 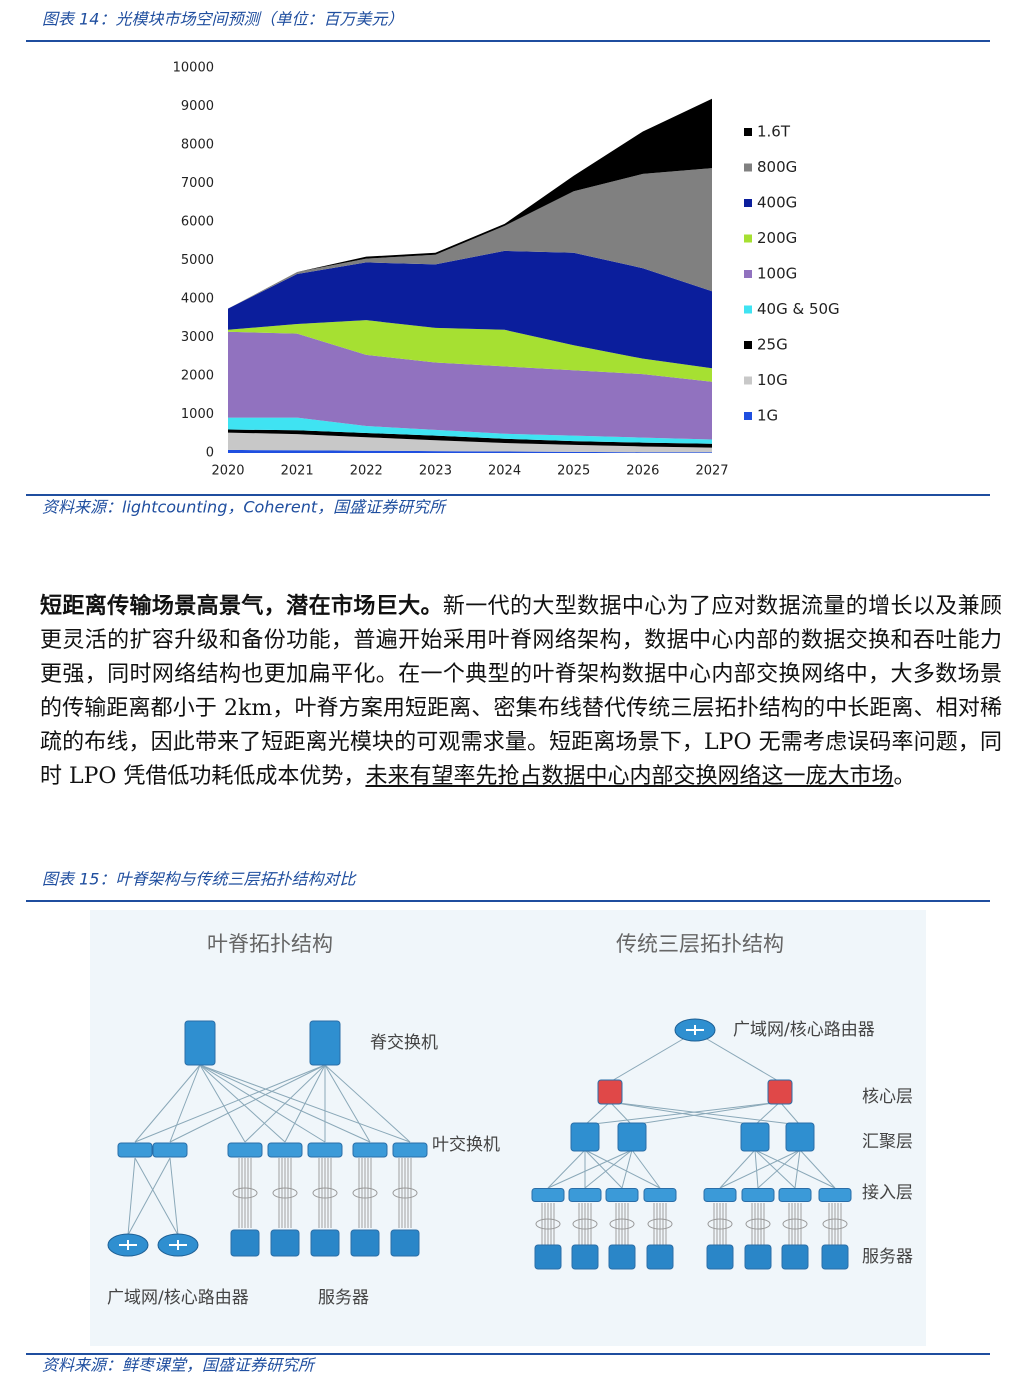 What do you see at coordinates (270, 944) in the screenshot?
I see `diagram-label: 叶脊拓扑结构` at bounding box center [270, 944].